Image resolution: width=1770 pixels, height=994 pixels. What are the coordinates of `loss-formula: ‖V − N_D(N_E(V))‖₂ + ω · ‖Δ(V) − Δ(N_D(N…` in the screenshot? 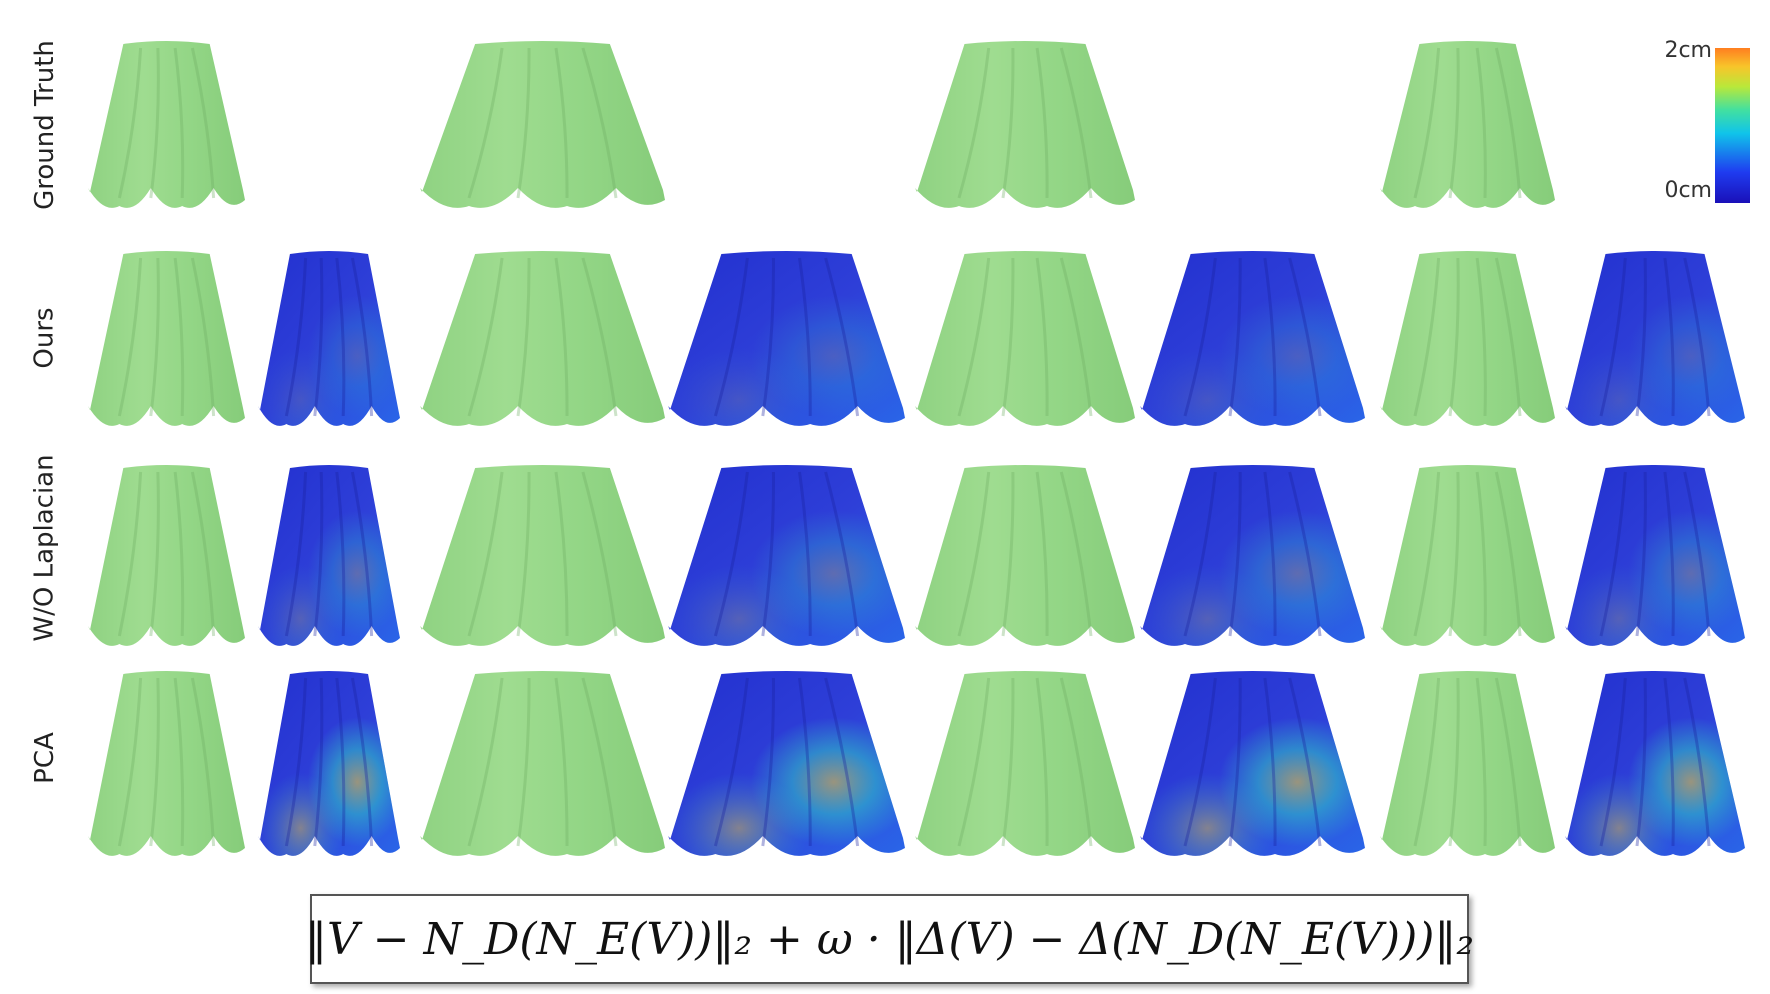 It's located at (889, 939).